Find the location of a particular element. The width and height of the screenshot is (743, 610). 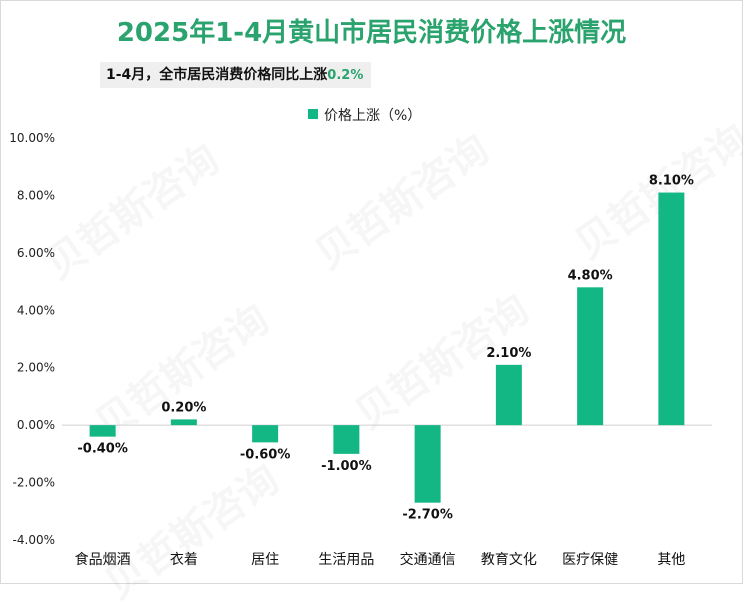

chart-title: 2025年1-4月黄山市居民消费价格上涨情况 is located at coordinates (371, 33).